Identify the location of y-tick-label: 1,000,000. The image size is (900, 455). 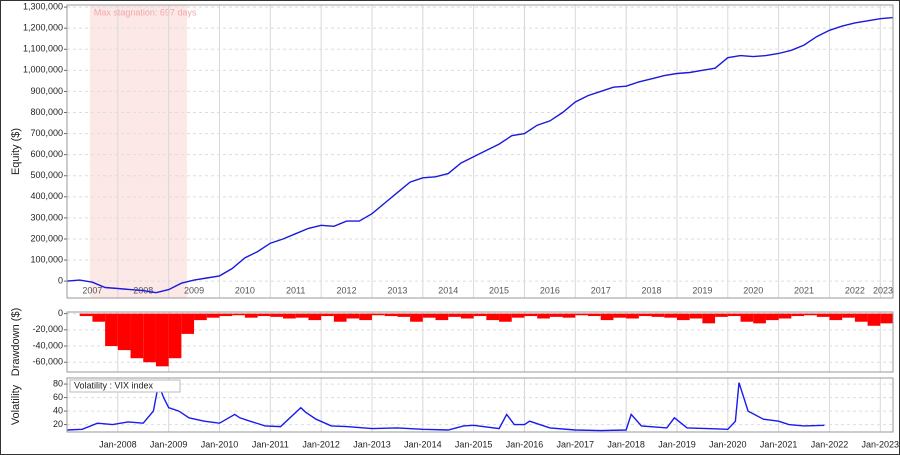
(43, 70).